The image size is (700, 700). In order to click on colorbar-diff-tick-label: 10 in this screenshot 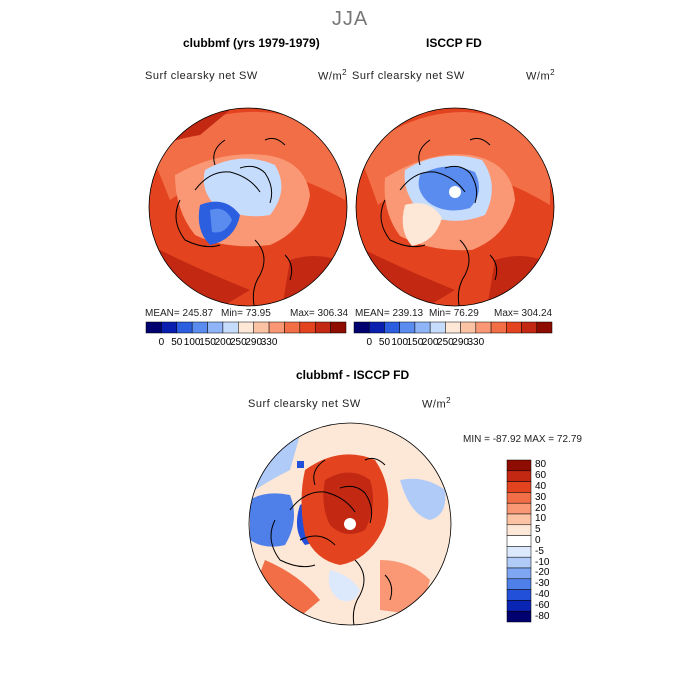, I will do `click(541, 519)`.